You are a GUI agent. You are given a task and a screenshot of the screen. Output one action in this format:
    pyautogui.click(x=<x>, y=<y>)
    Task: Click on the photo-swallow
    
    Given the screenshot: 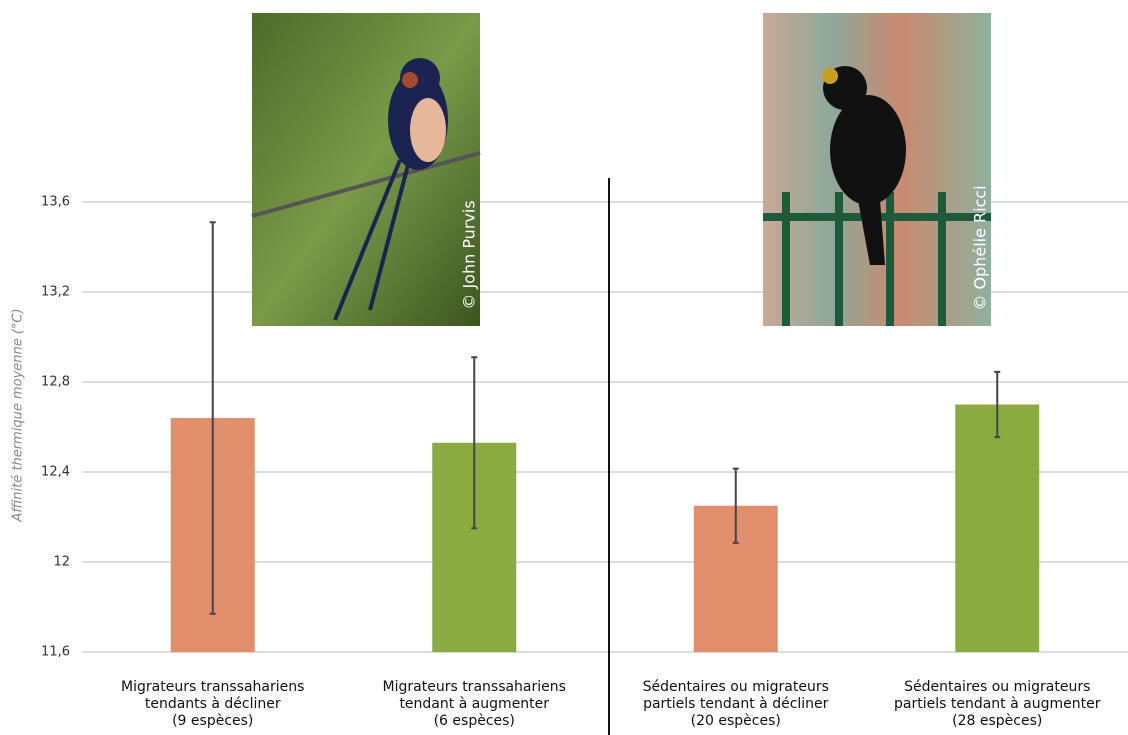 What is the action you would take?
    pyautogui.click(x=366, y=169)
    